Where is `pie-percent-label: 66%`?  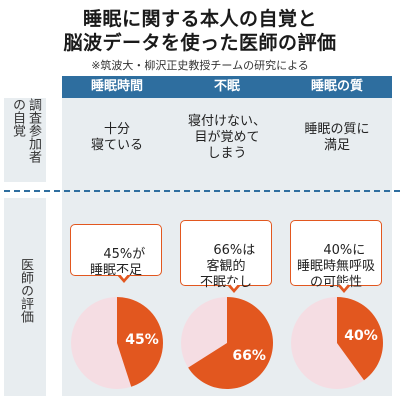
pie-percent-label: 66% is located at coordinates (249, 356).